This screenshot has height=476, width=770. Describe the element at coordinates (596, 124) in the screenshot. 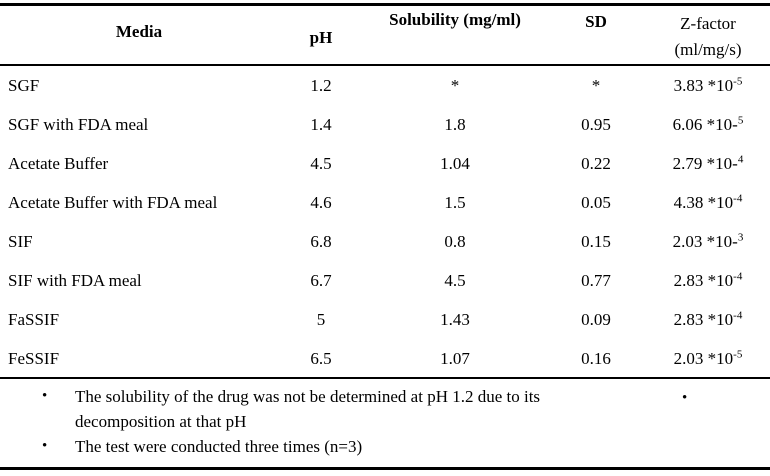

I see `sd-cell: 0.95` at that location.